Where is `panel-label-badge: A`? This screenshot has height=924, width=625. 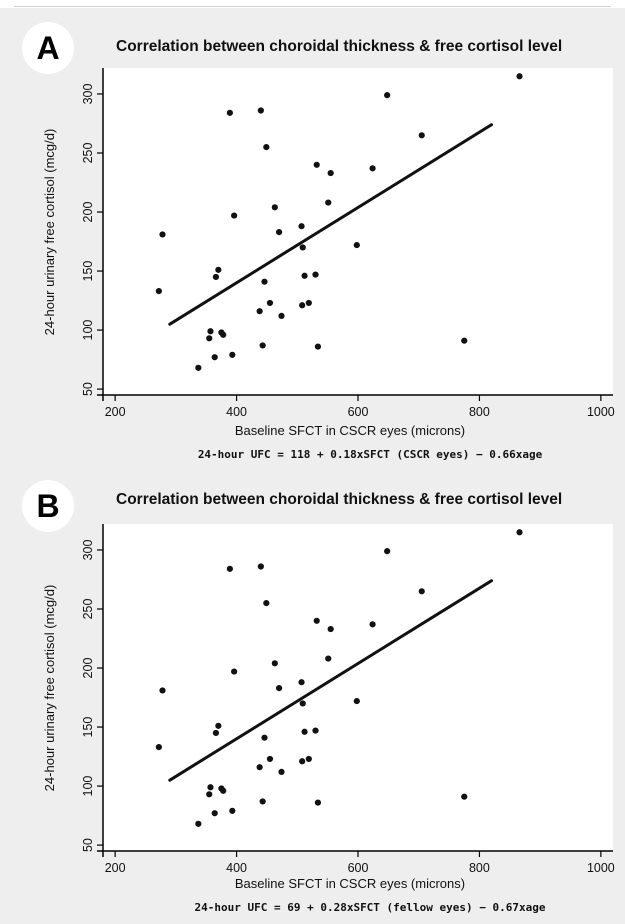
panel-label-badge: A is located at coordinates (48, 48).